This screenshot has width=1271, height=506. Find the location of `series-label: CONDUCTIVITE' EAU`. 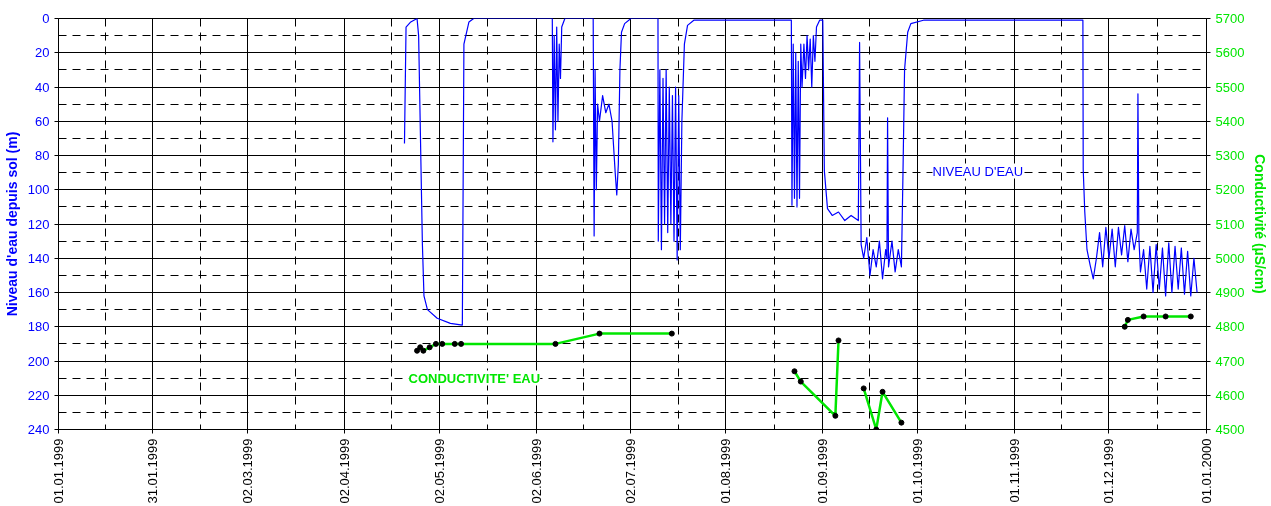

series-label: CONDUCTIVITE' EAU is located at coordinates (474, 378).